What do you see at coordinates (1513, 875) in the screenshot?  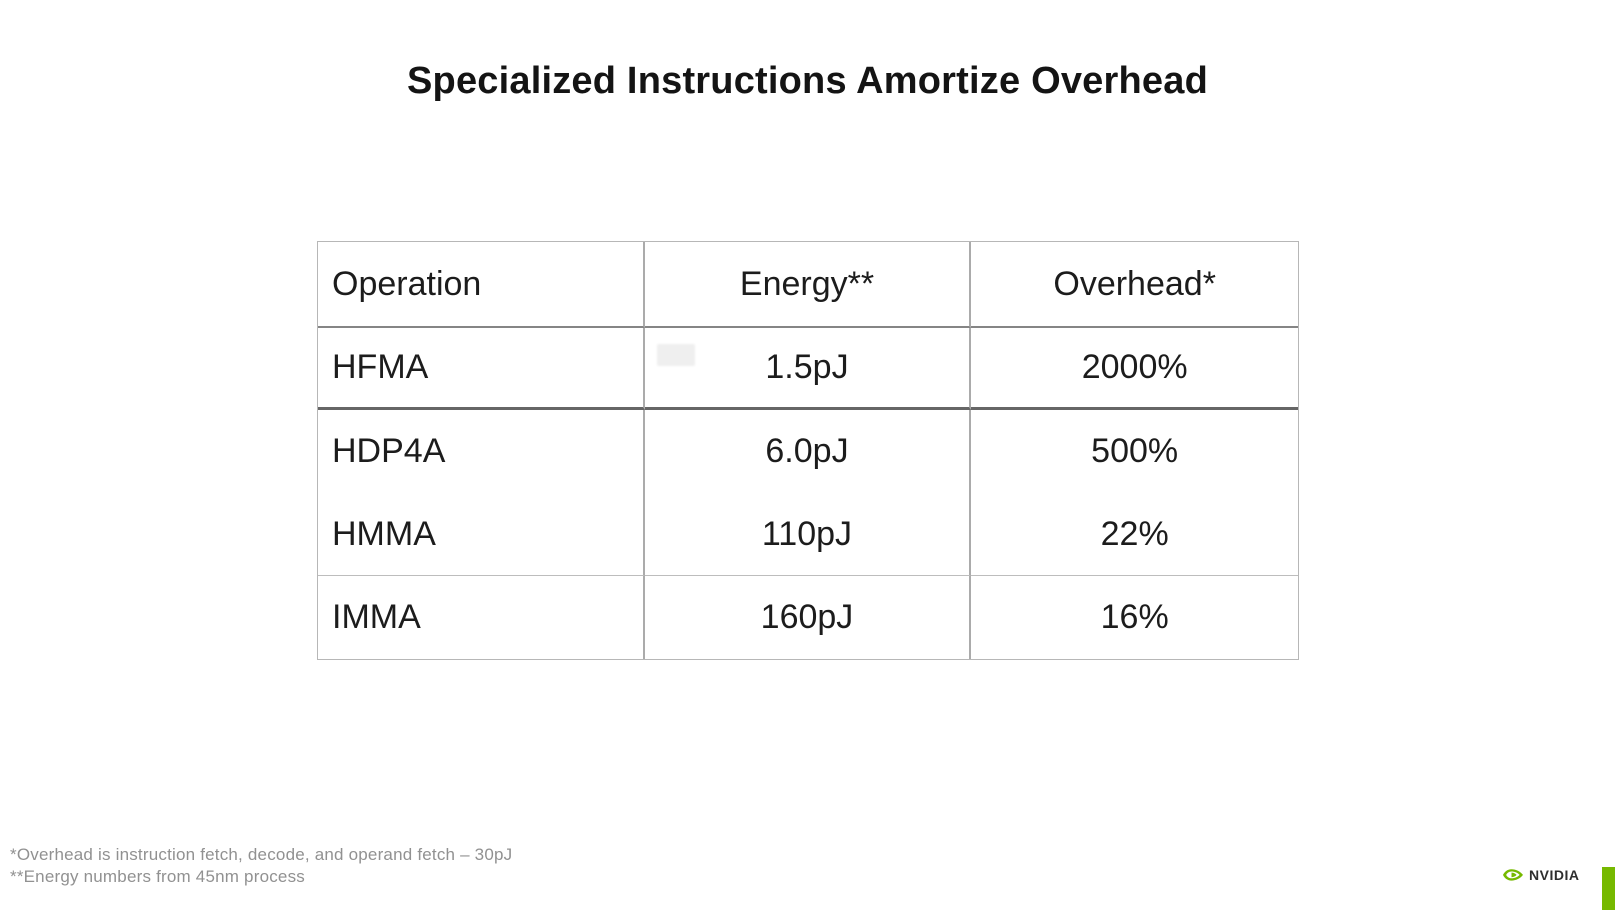 I see `nvidia-eye-icon` at bounding box center [1513, 875].